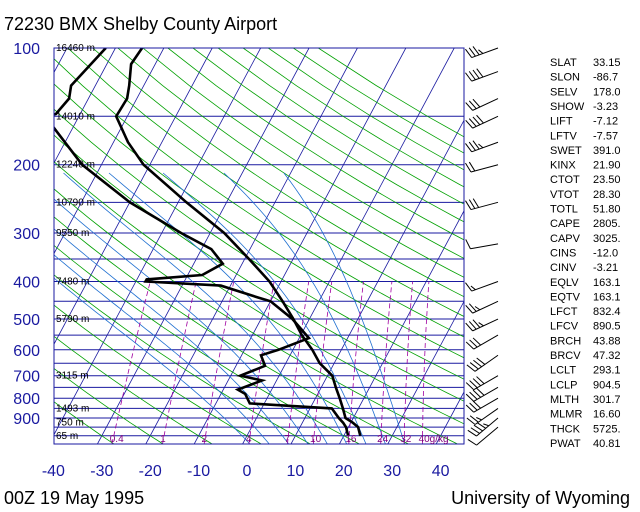 This screenshot has width=640, height=512. What do you see at coordinates (392, 471) in the screenshot?
I see `temperature-tick-label: 30` at bounding box center [392, 471].